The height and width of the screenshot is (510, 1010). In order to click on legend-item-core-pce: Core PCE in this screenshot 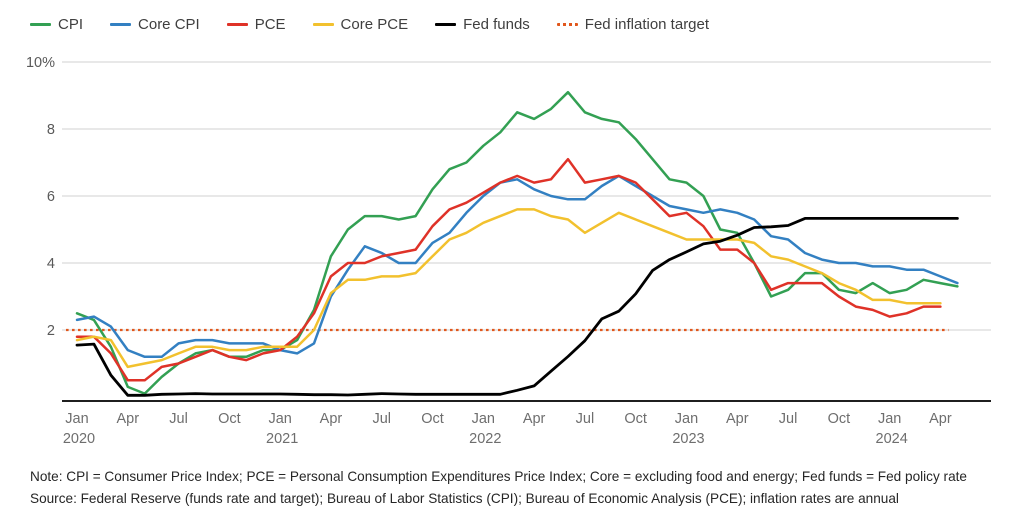, I will do `click(360, 24)`.